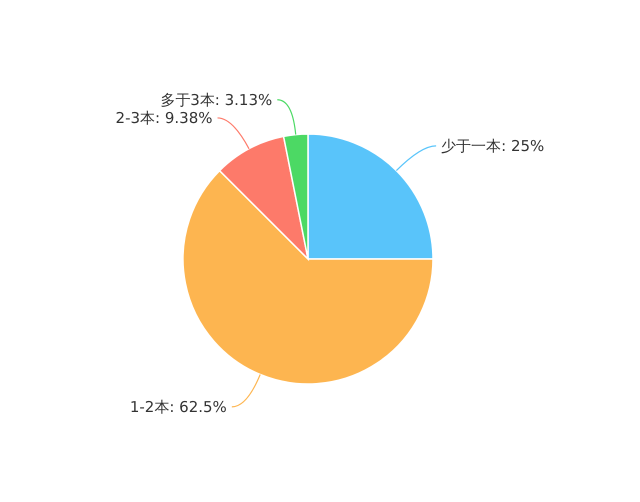 This screenshot has height=502, width=640. I want to click on slice-label: 1-2本: 62.5%, so click(178, 407).